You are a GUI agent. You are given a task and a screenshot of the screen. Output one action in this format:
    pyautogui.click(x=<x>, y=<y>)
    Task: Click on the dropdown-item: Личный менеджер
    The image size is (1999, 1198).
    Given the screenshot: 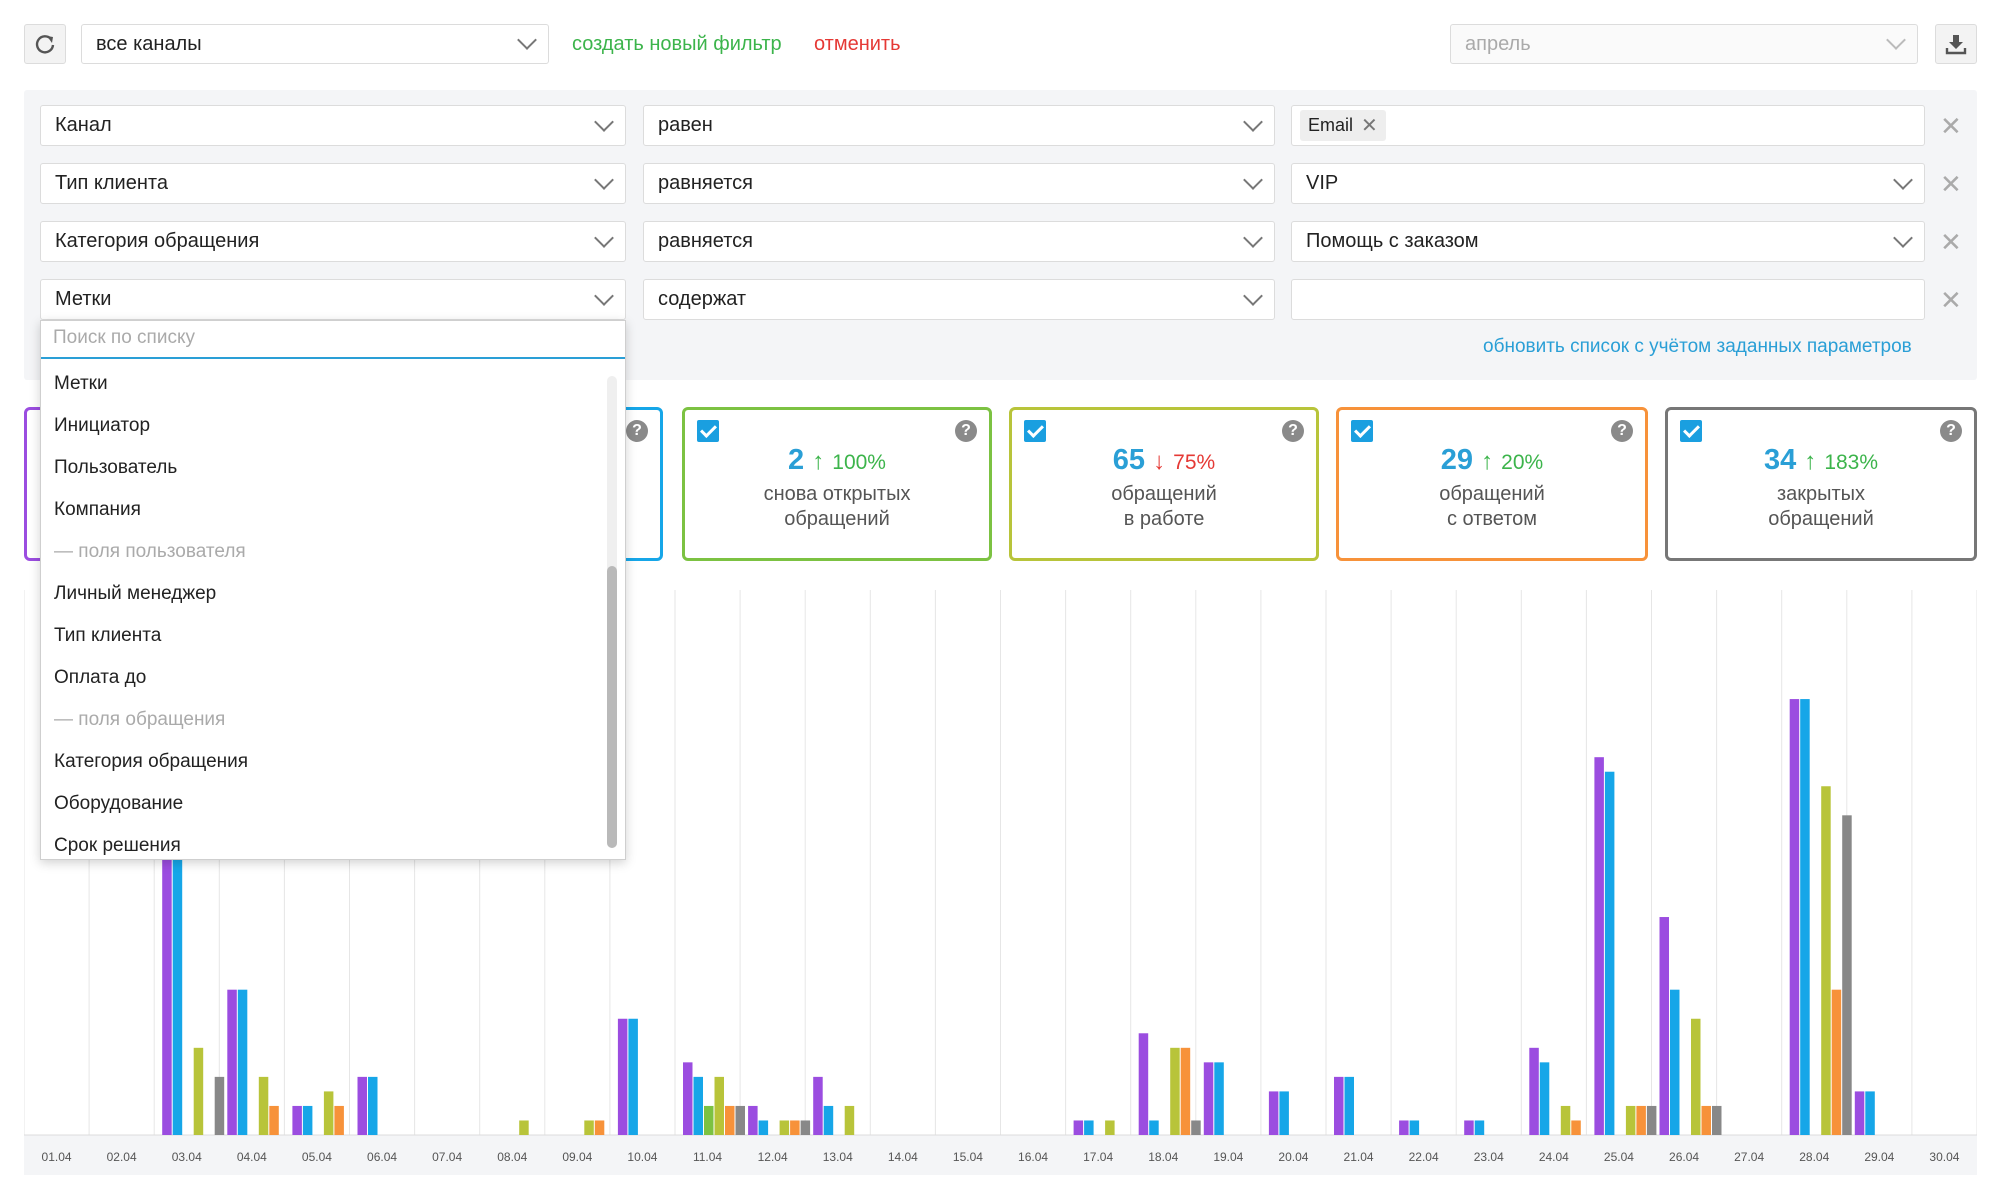 What is the action you would take?
    pyautogui.click(x=135, y=593)
    